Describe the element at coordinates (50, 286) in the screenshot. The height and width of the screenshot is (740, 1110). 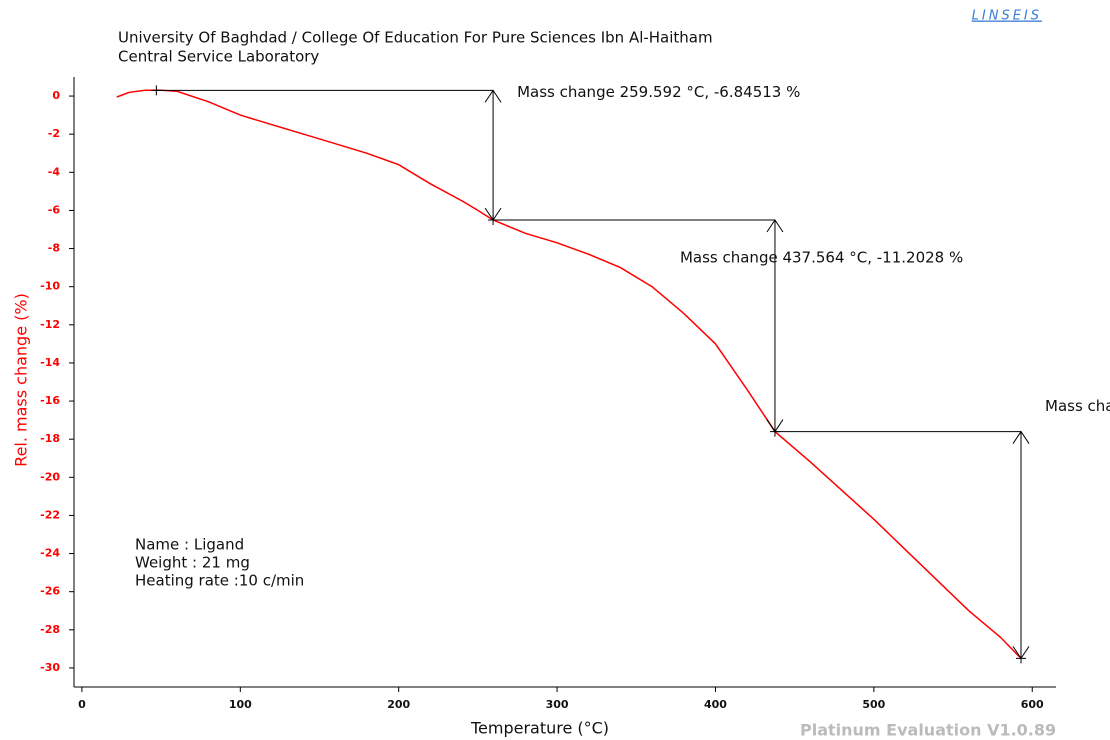
I see `y-tick-label: -10` at that location.